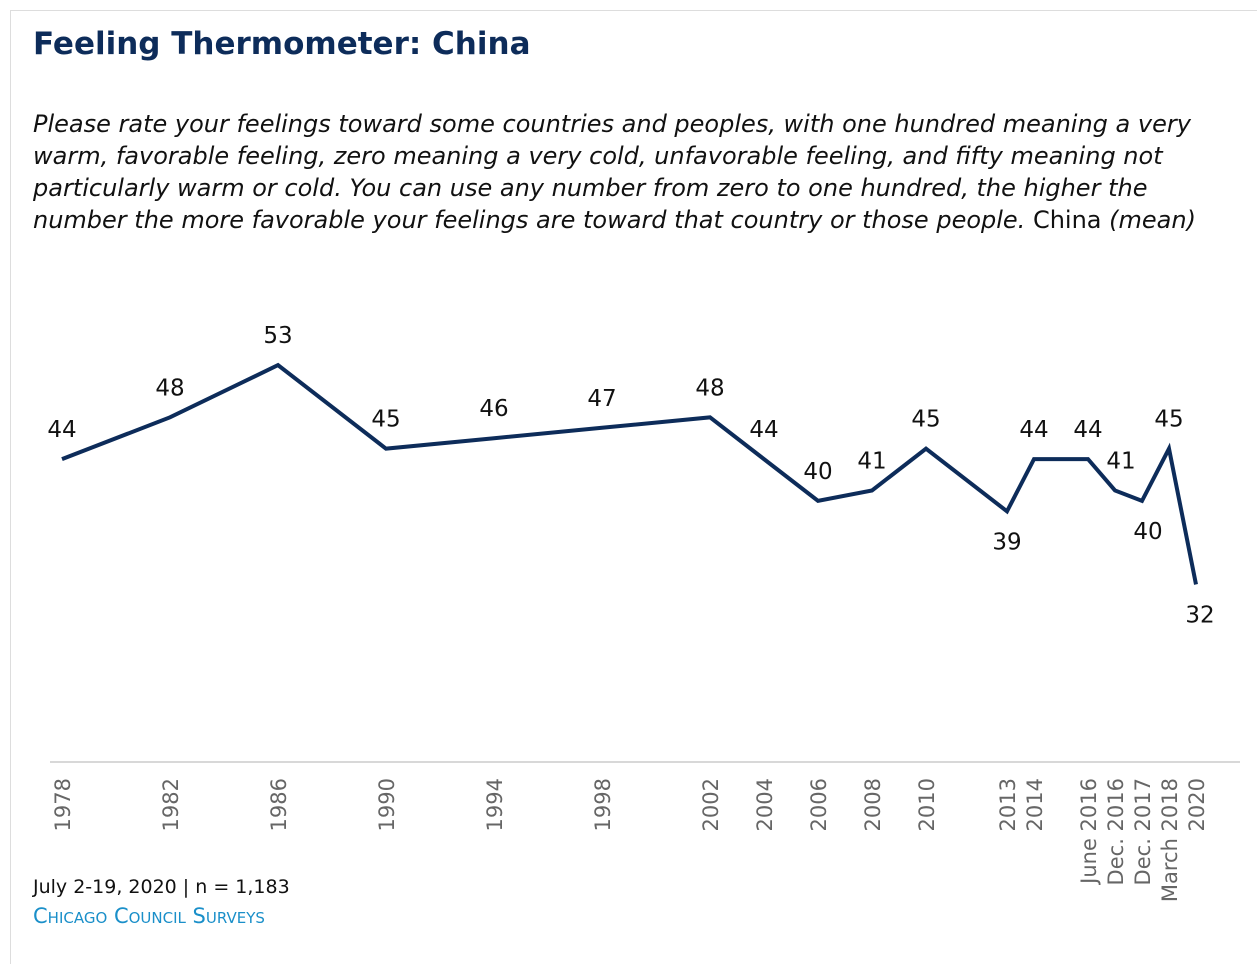 This screenshot has width=1257, height=964. What do you see at coordinates (1197, 804) in the screenshot?
I see `x-tick-label: 2020` at bounding box center [1197, 804].